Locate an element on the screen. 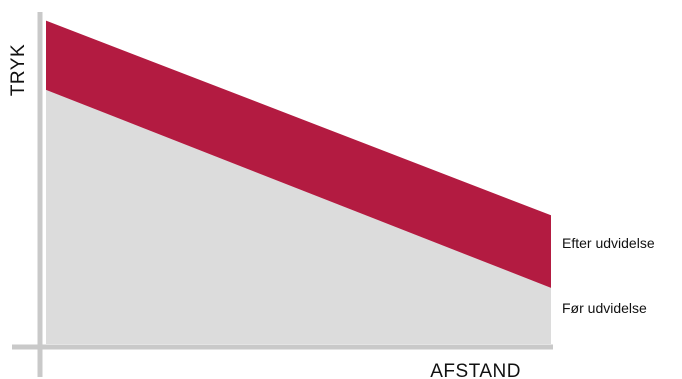 The height and width of the screenshot is (379, 682). x-axis-label: AFSTAND is located at coordinates (475, 370).